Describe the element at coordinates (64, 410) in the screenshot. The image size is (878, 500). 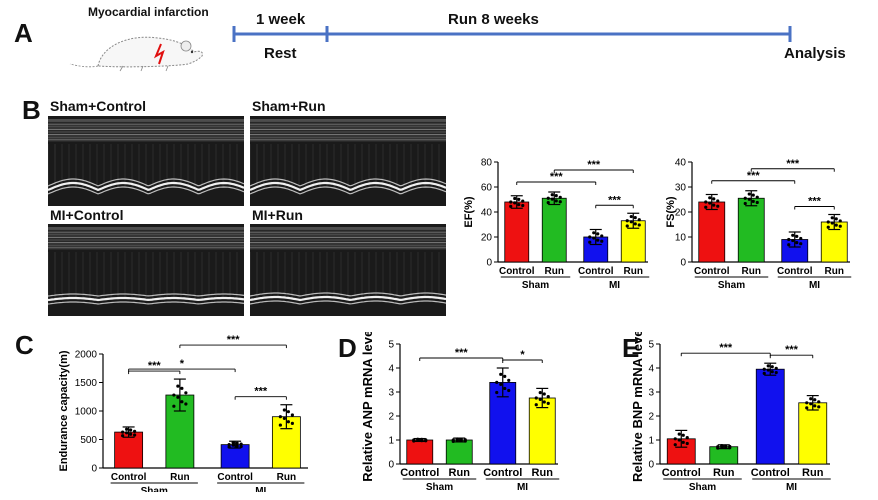
I see `y-axis-label: Endurance capacity(m)` at that location.